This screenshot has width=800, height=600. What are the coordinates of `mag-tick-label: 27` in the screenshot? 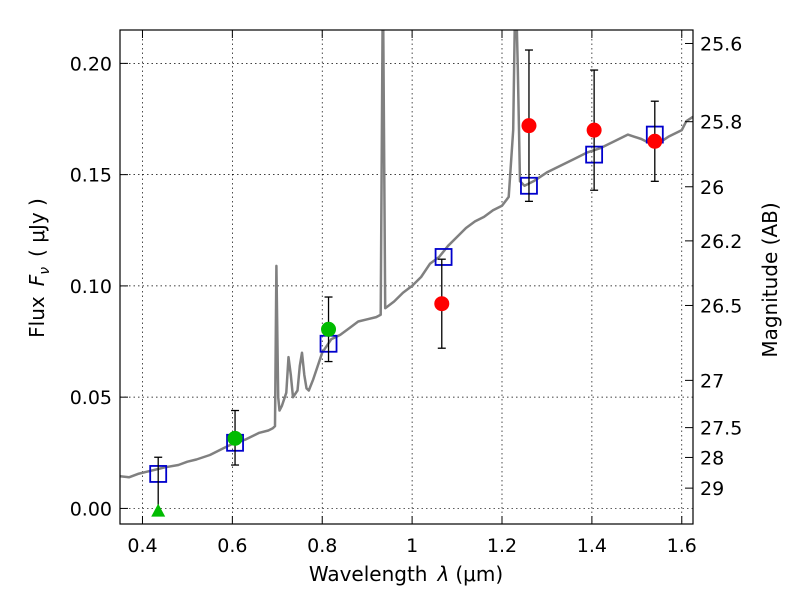 It's located at (712, 381).